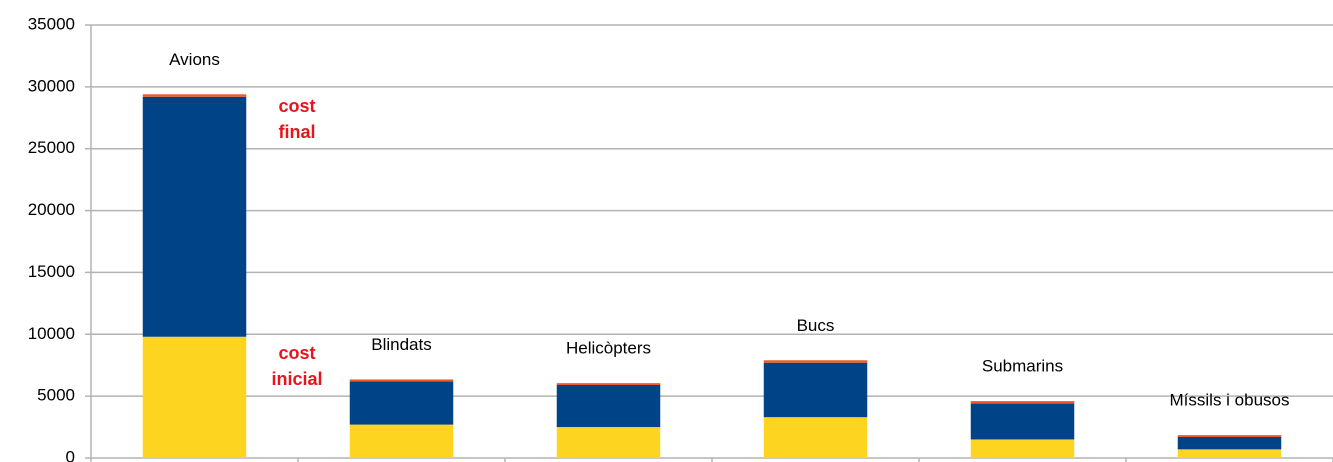  What do you see at coordinates (51, 209) in the screenshot?
I see `y-tick-label: 20000` at bounding box center [51, 209].